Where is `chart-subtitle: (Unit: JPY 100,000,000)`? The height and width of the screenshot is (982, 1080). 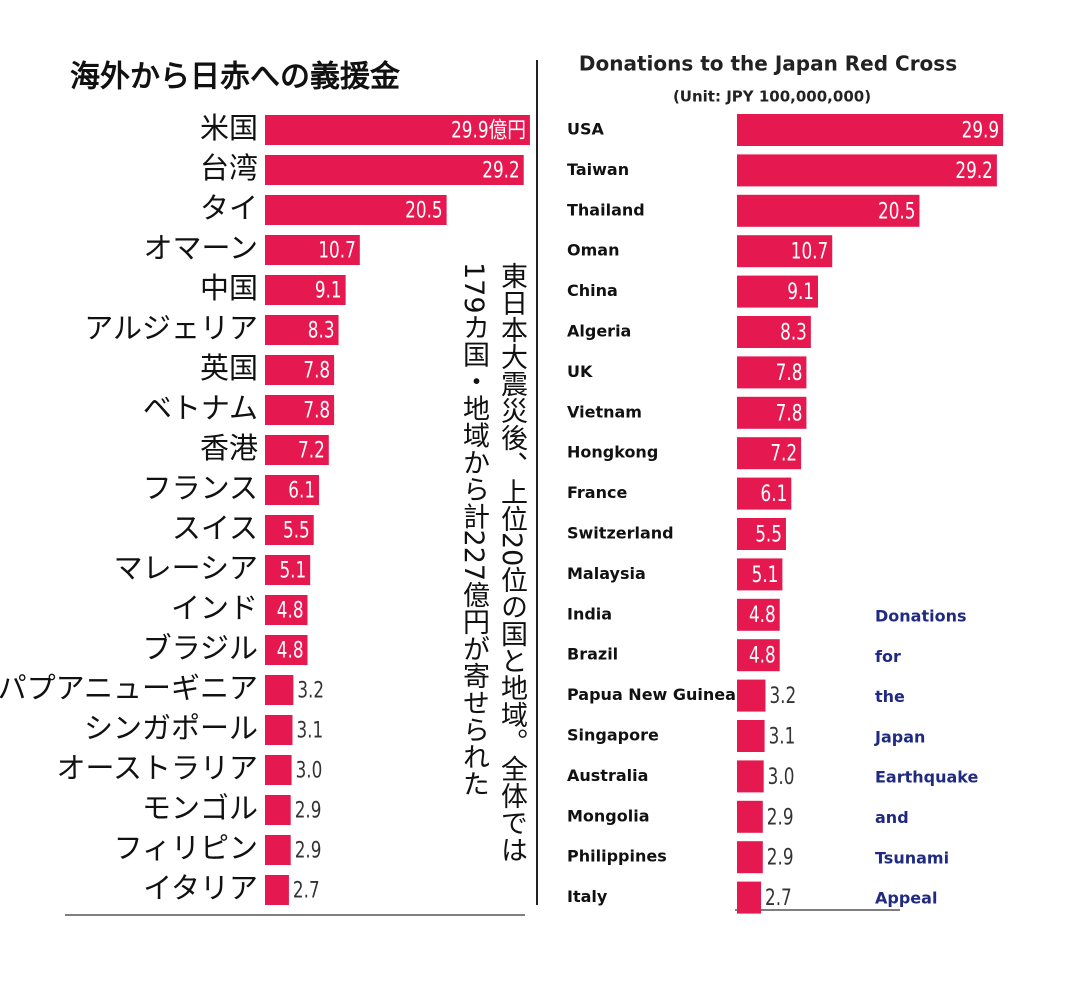
chart-subtitle: (Unit: JPY 100,000,000) is located at coordinates (772, 97).